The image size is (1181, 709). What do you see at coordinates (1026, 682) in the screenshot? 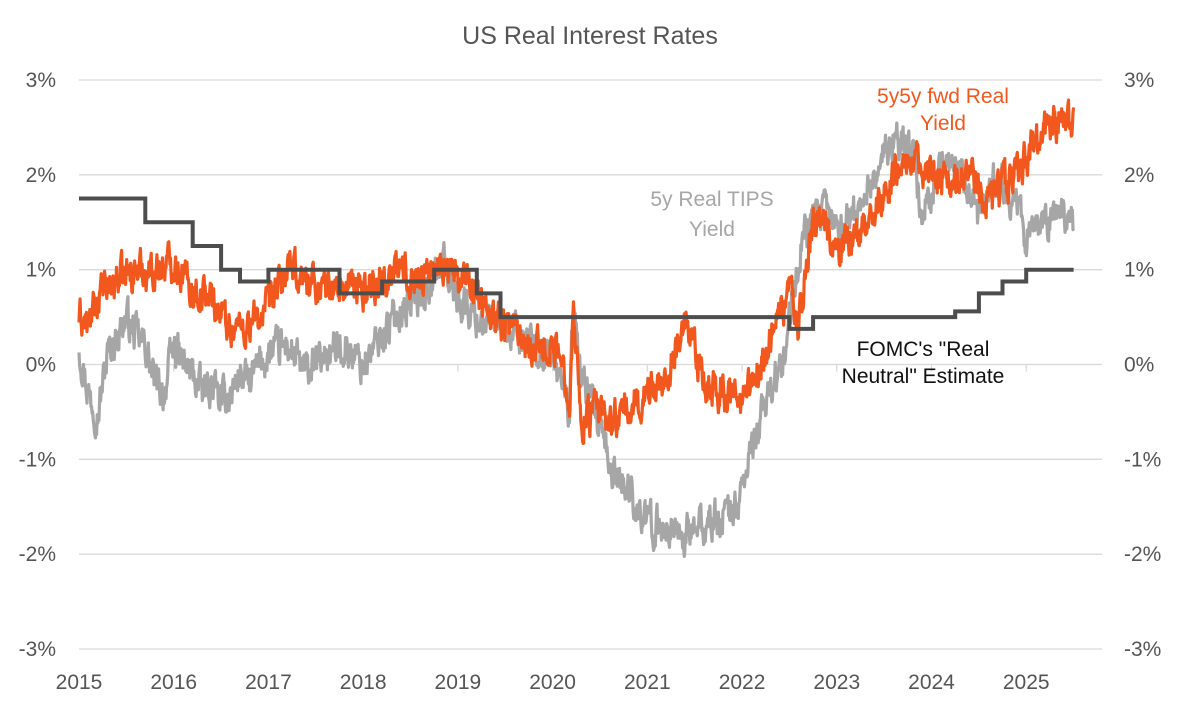
I see `x-tick-label: 2025` at bounding box center [1026, 682].